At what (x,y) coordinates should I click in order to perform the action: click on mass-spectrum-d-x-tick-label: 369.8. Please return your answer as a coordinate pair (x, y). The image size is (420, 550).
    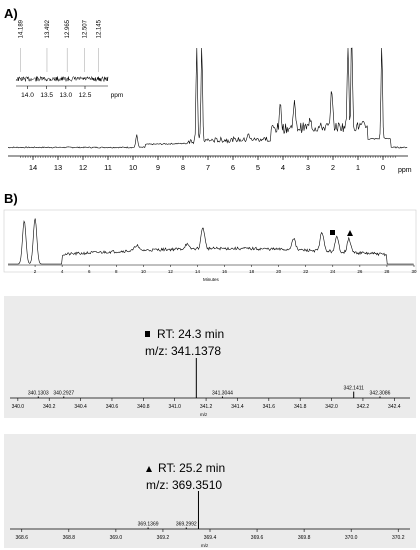
    Looking at the image, I should click on (304, 538).